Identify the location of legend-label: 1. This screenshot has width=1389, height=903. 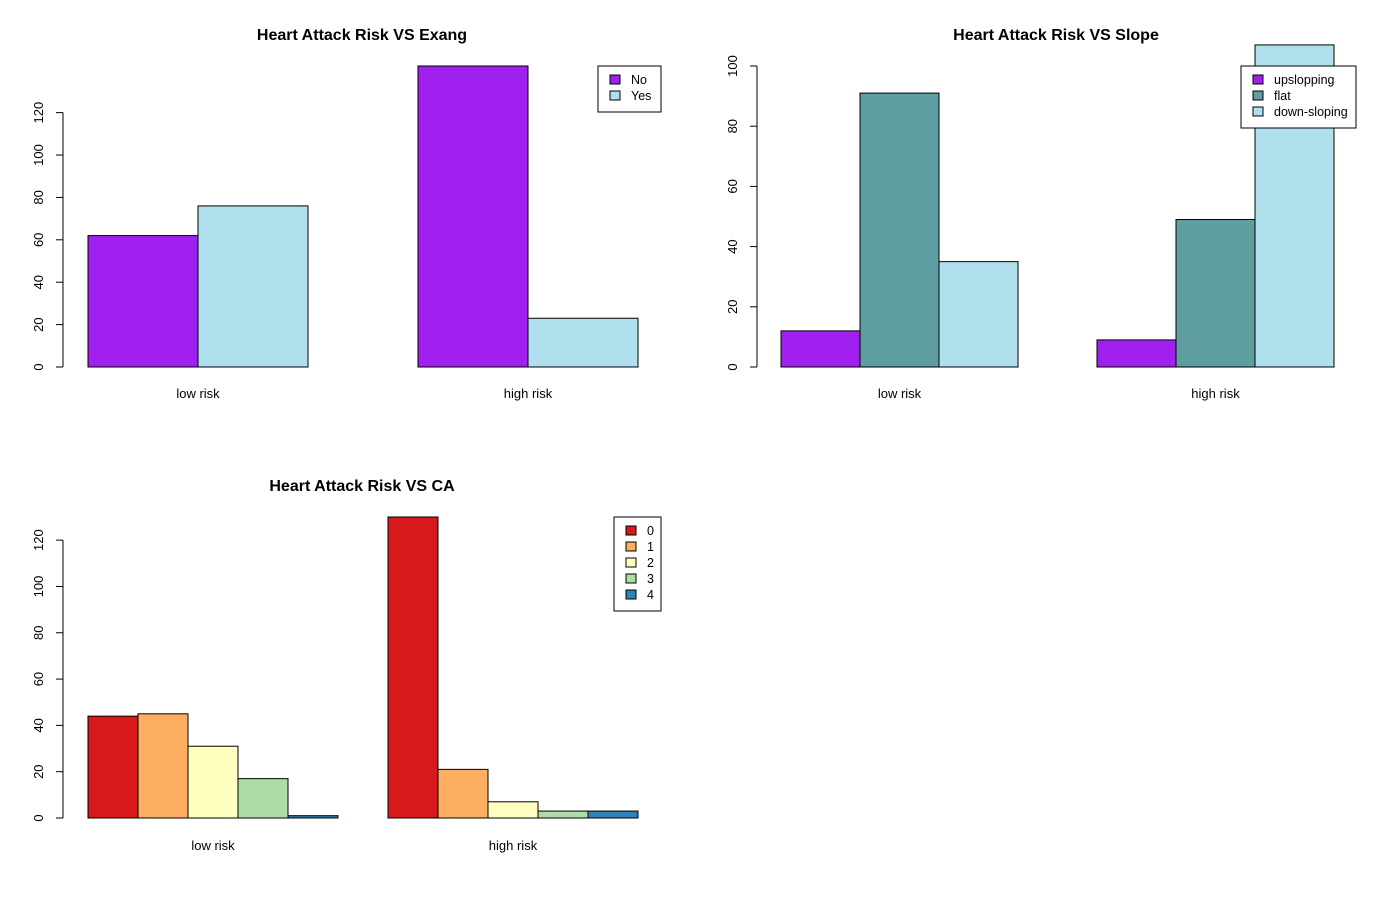
(650, 547).